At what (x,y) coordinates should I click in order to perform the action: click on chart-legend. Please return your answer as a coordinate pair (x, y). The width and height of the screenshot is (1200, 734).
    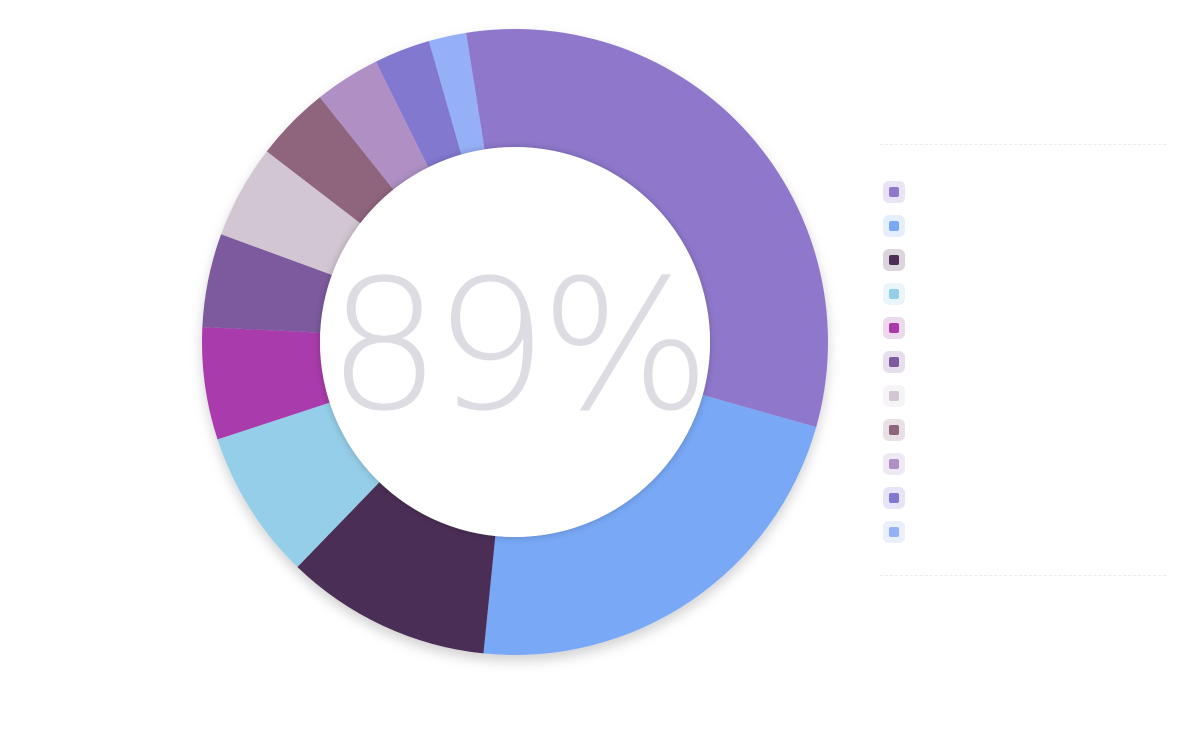
    Looking at the image, I should click on (1023, 360).